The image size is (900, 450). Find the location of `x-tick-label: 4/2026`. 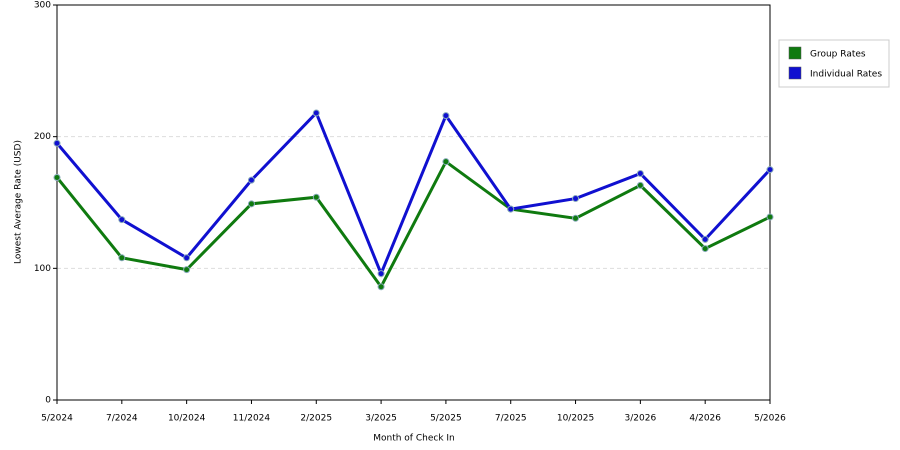

x-tick-label: 4/2026 is located at coordinates (705, 419).